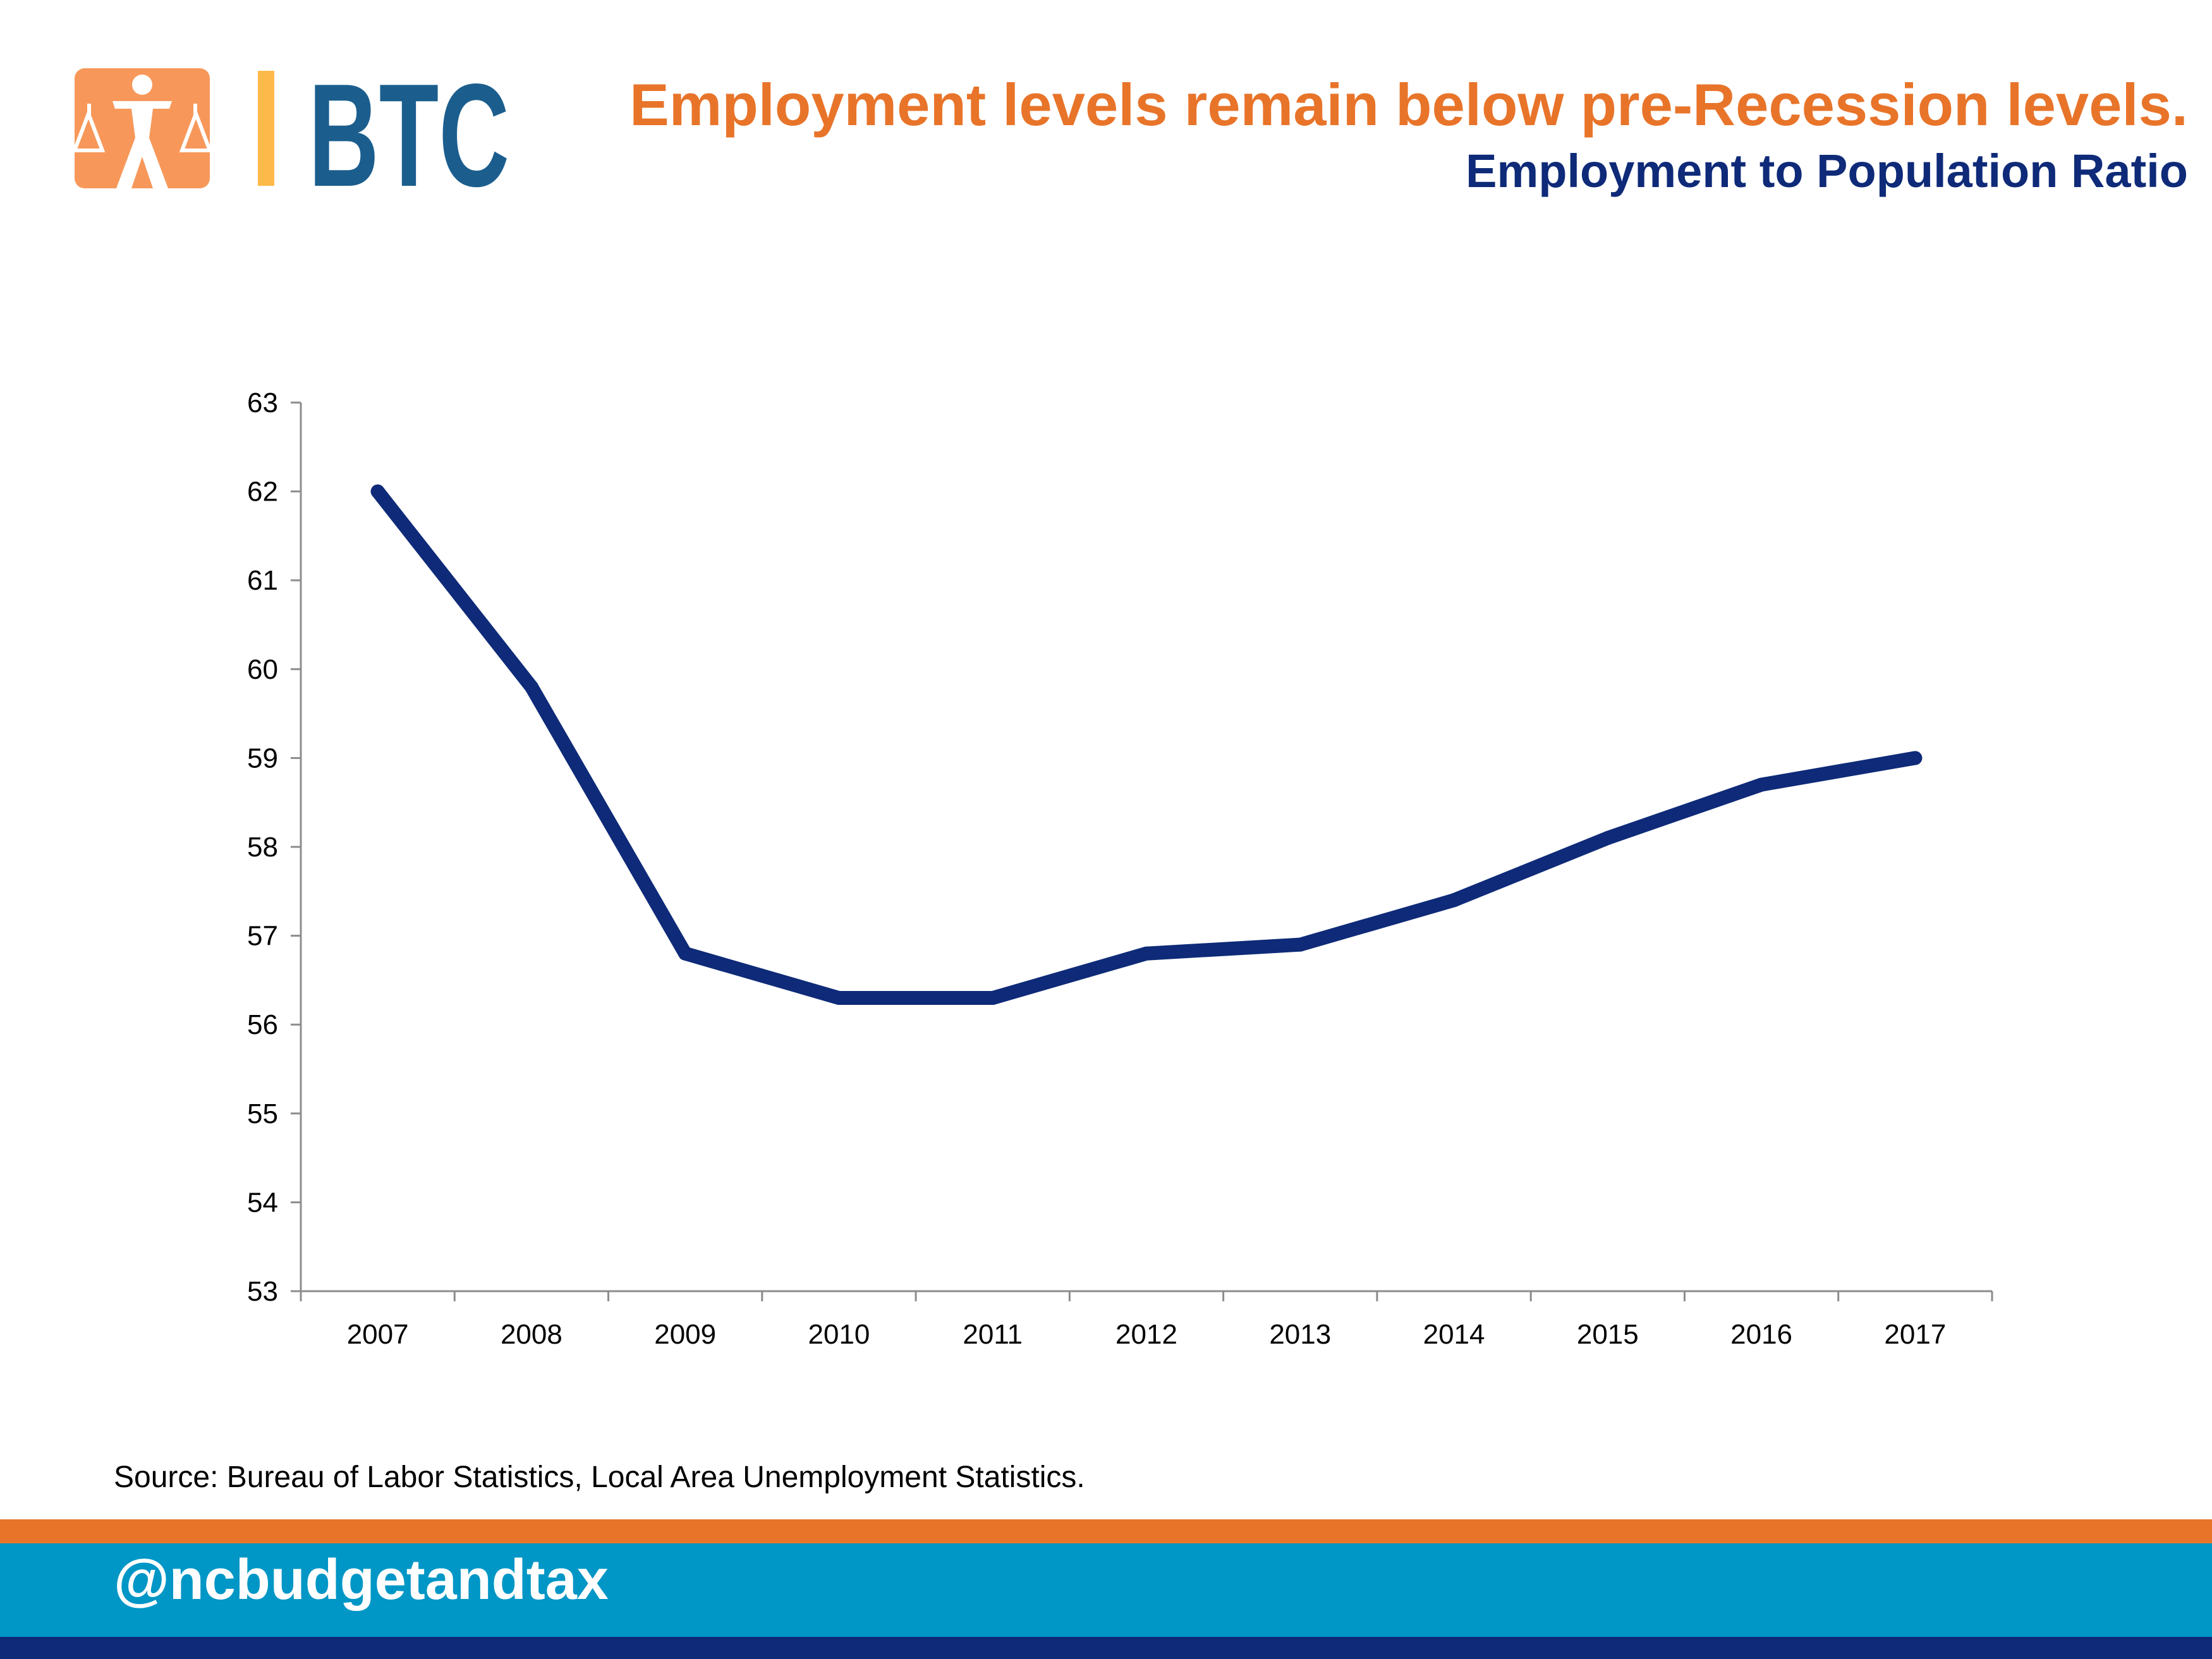  I want to click on data-point-2016, so click(1761, 784).